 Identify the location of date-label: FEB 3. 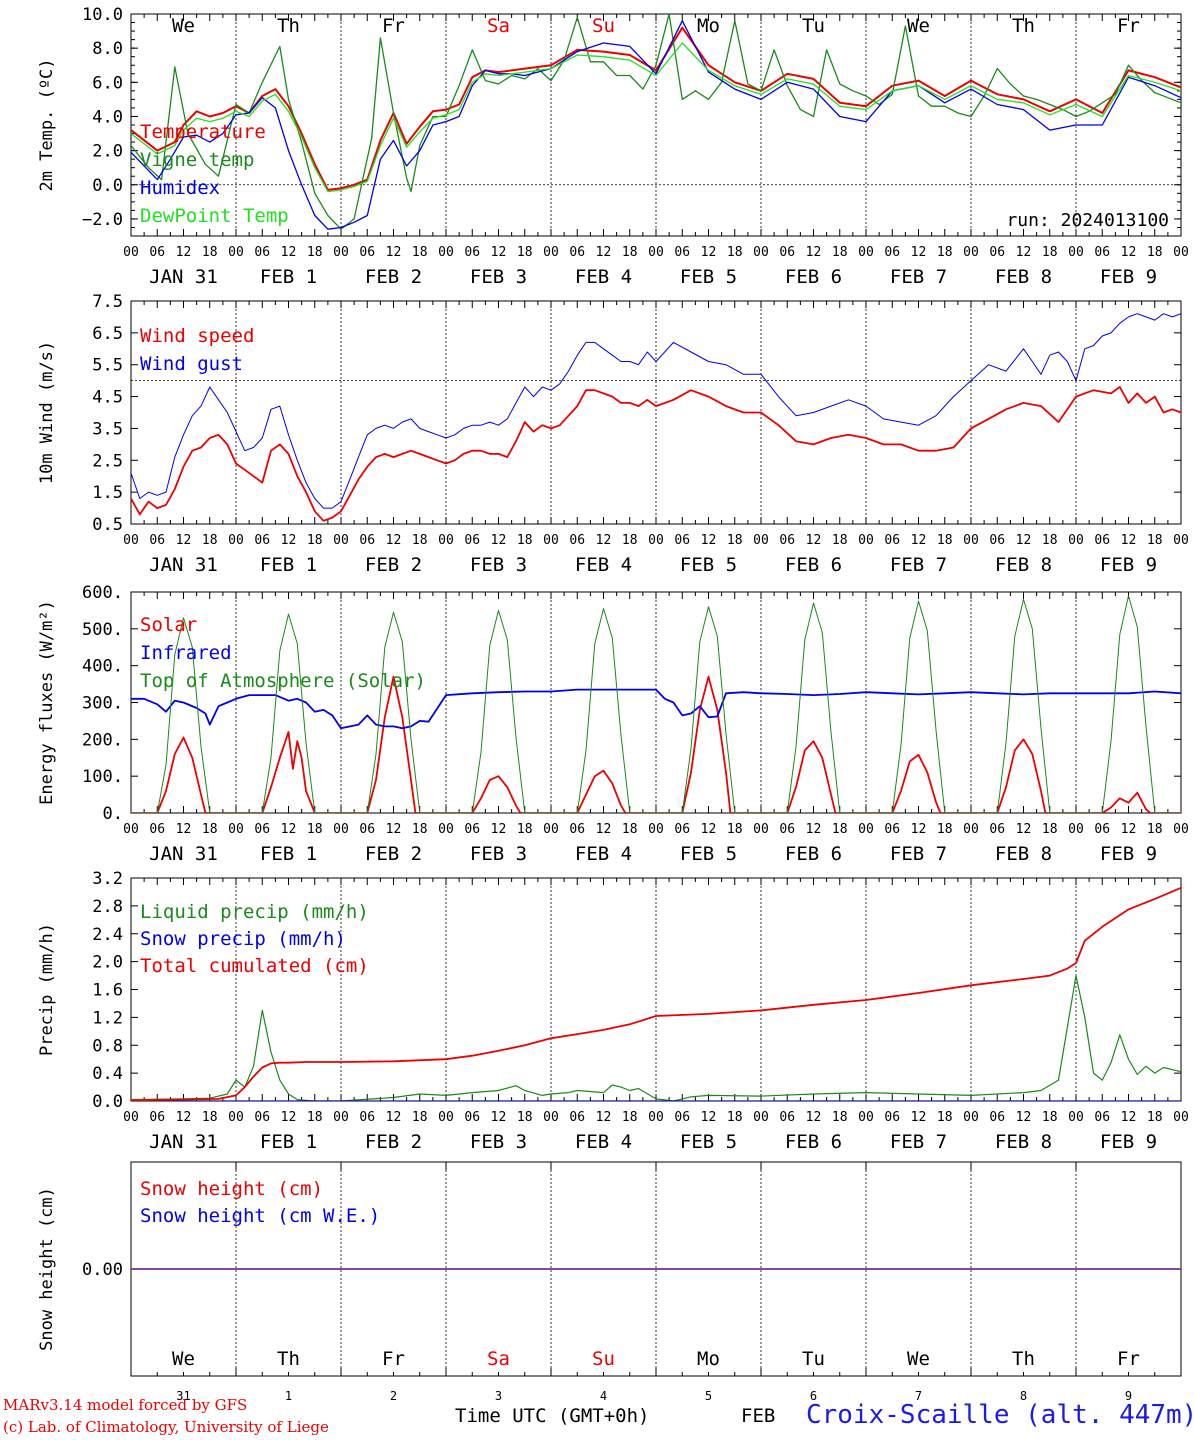
(498, 277).